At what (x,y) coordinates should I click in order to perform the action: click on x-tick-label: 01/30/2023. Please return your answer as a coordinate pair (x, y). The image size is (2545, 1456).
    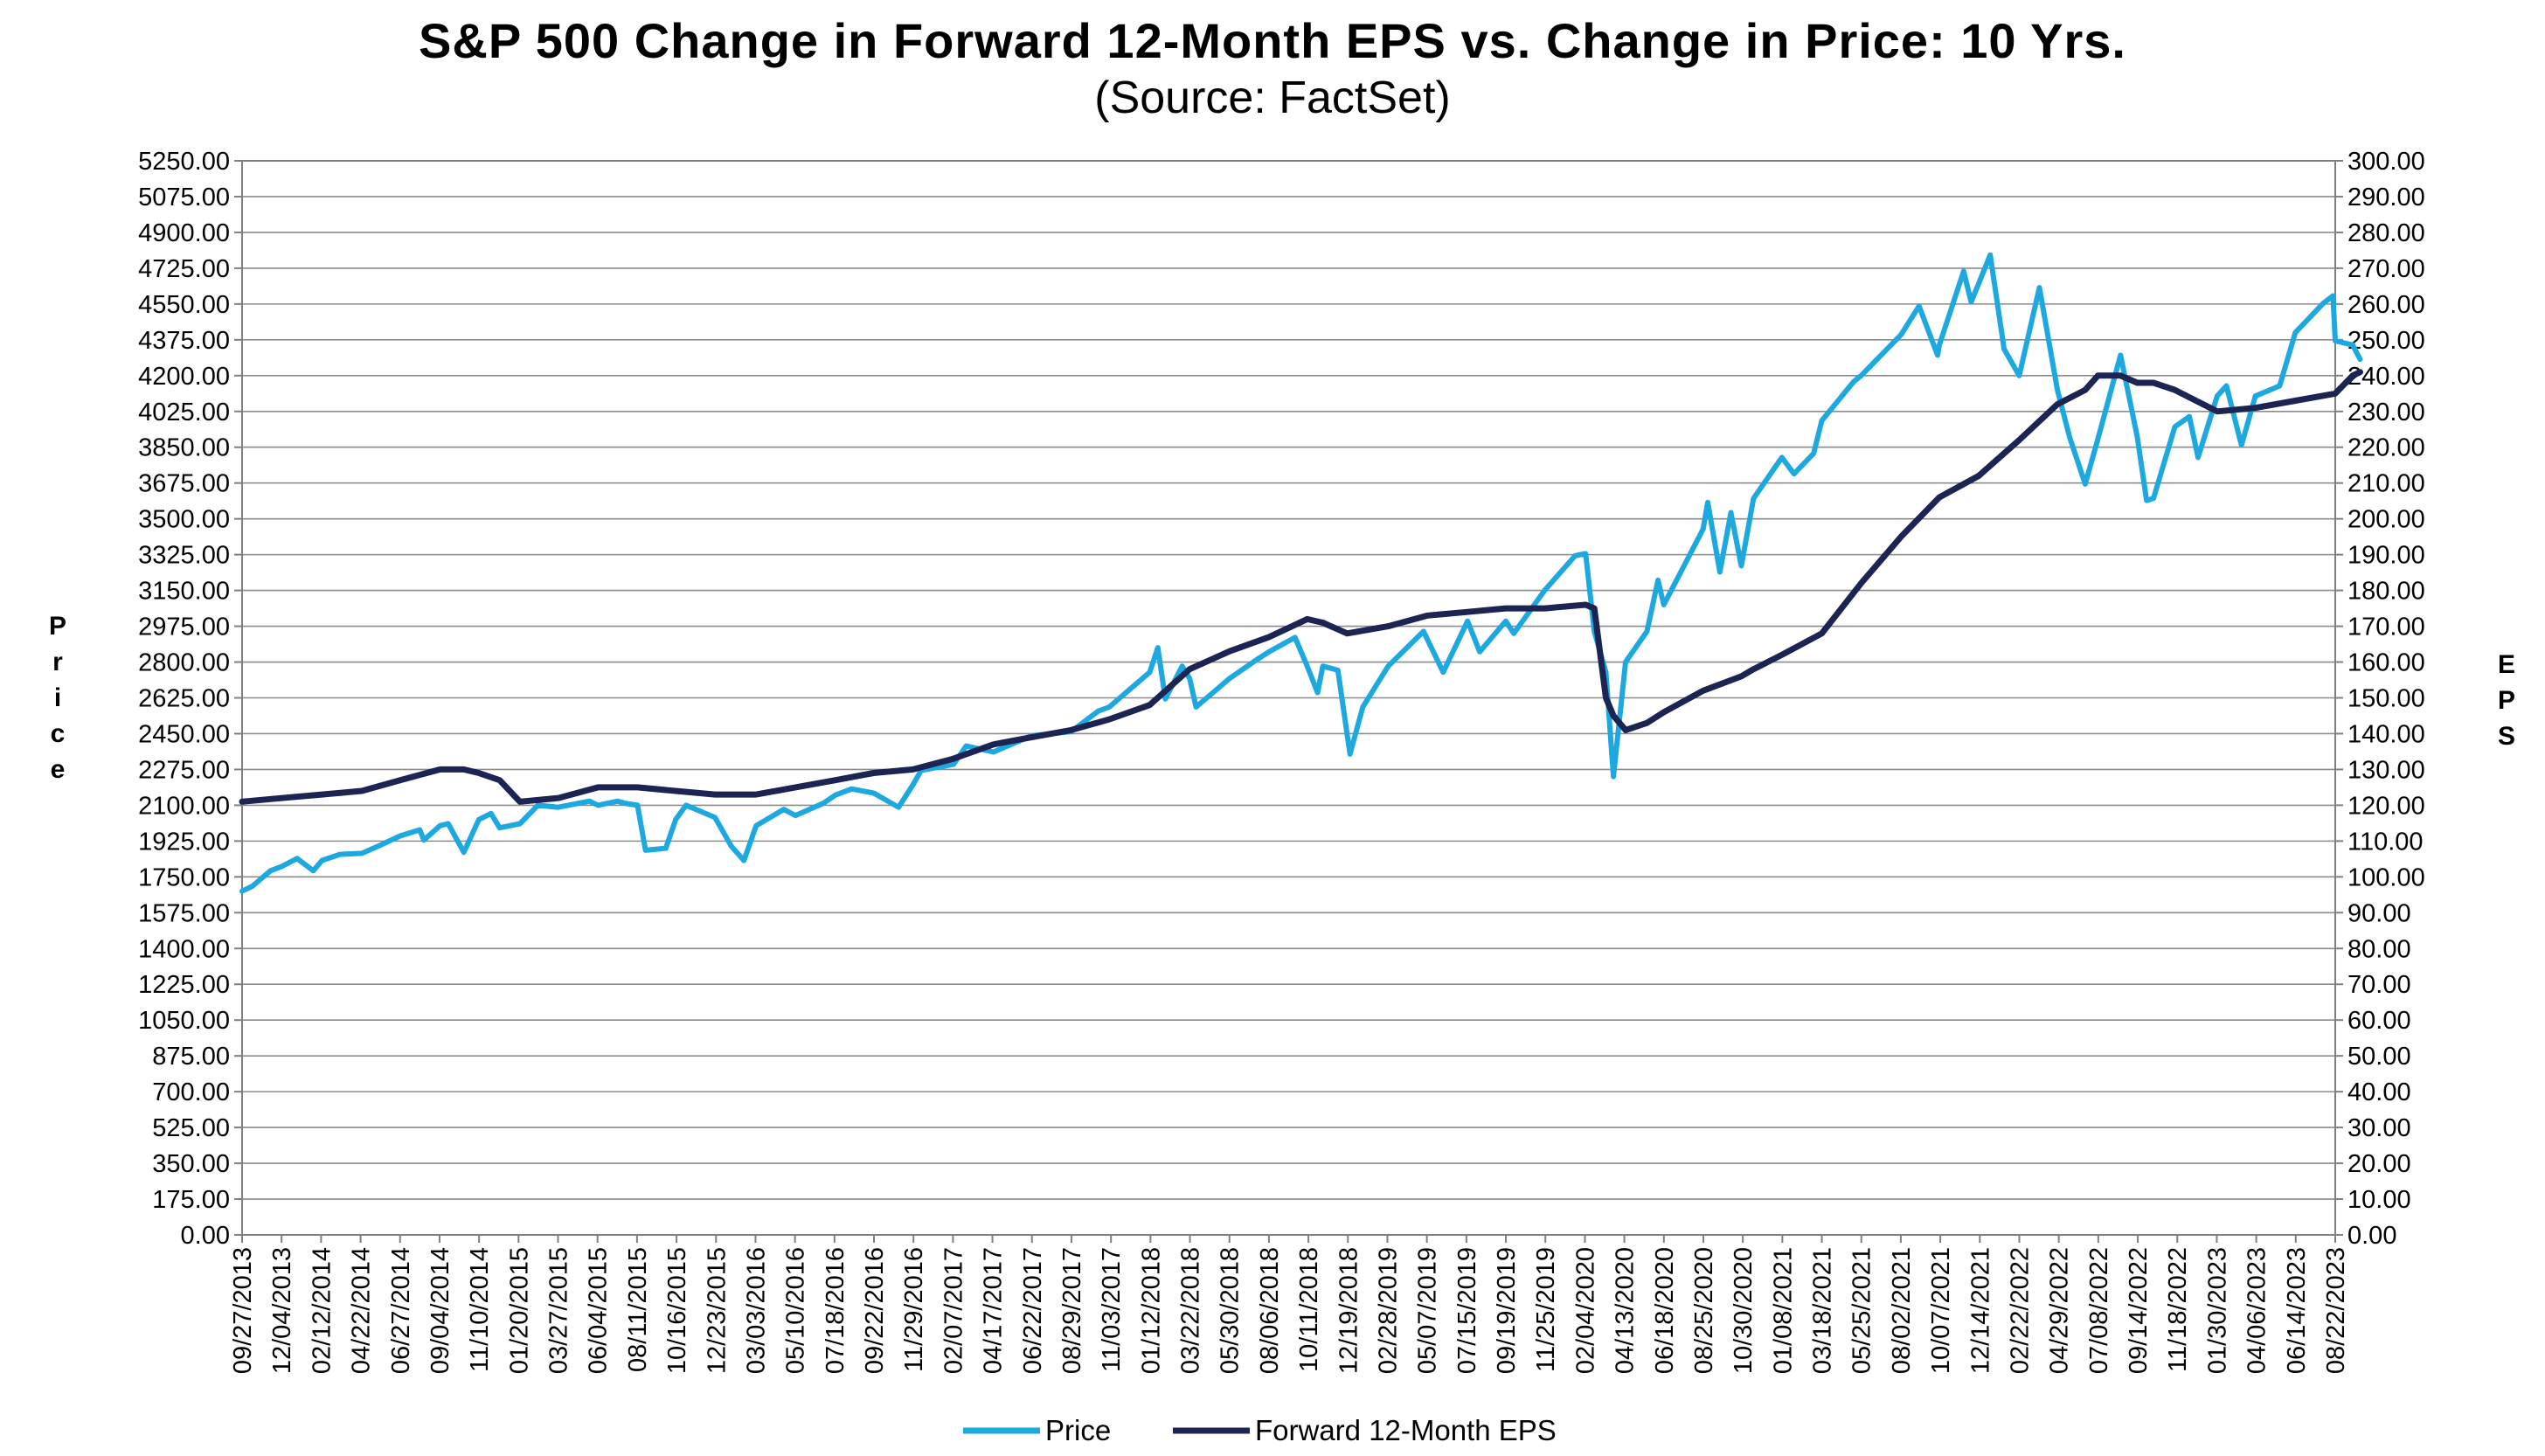
    Looking at the image, I should click on (2217, 1310).